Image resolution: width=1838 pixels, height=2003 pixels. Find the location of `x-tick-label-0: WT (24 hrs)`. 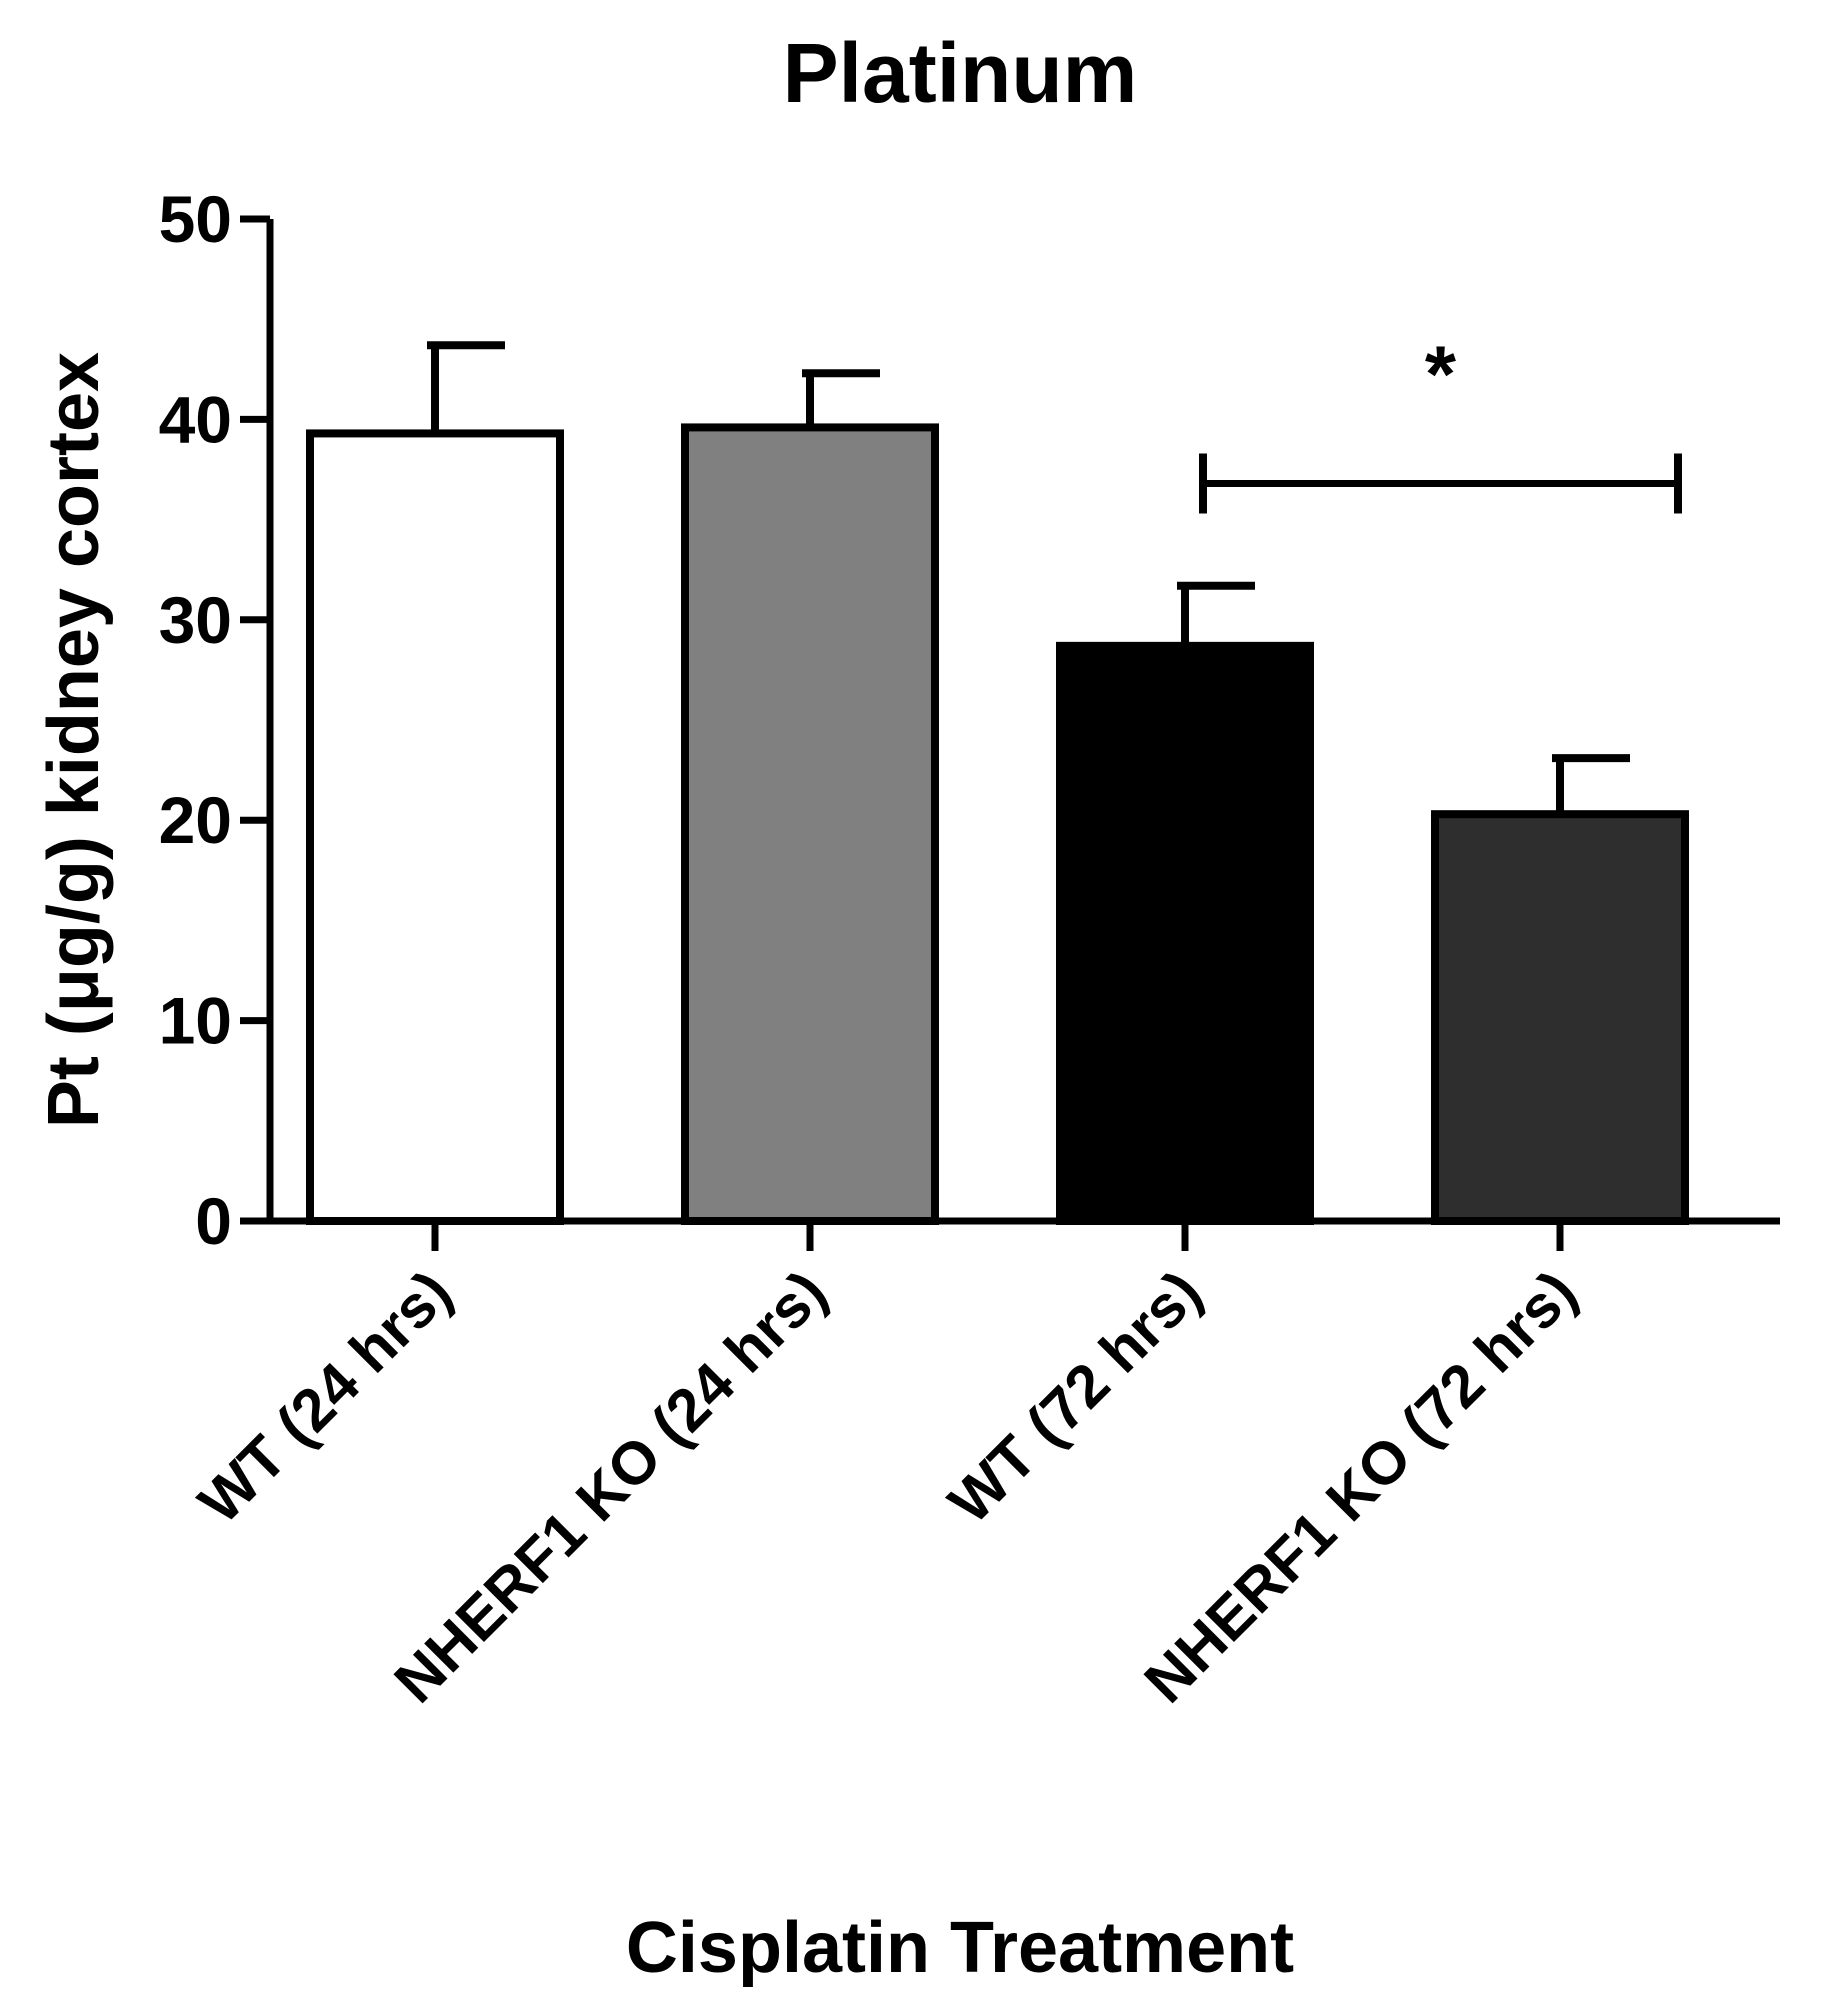

x-tick-label-0: WT (24 hrs) is located at coordinates (325, 1397).